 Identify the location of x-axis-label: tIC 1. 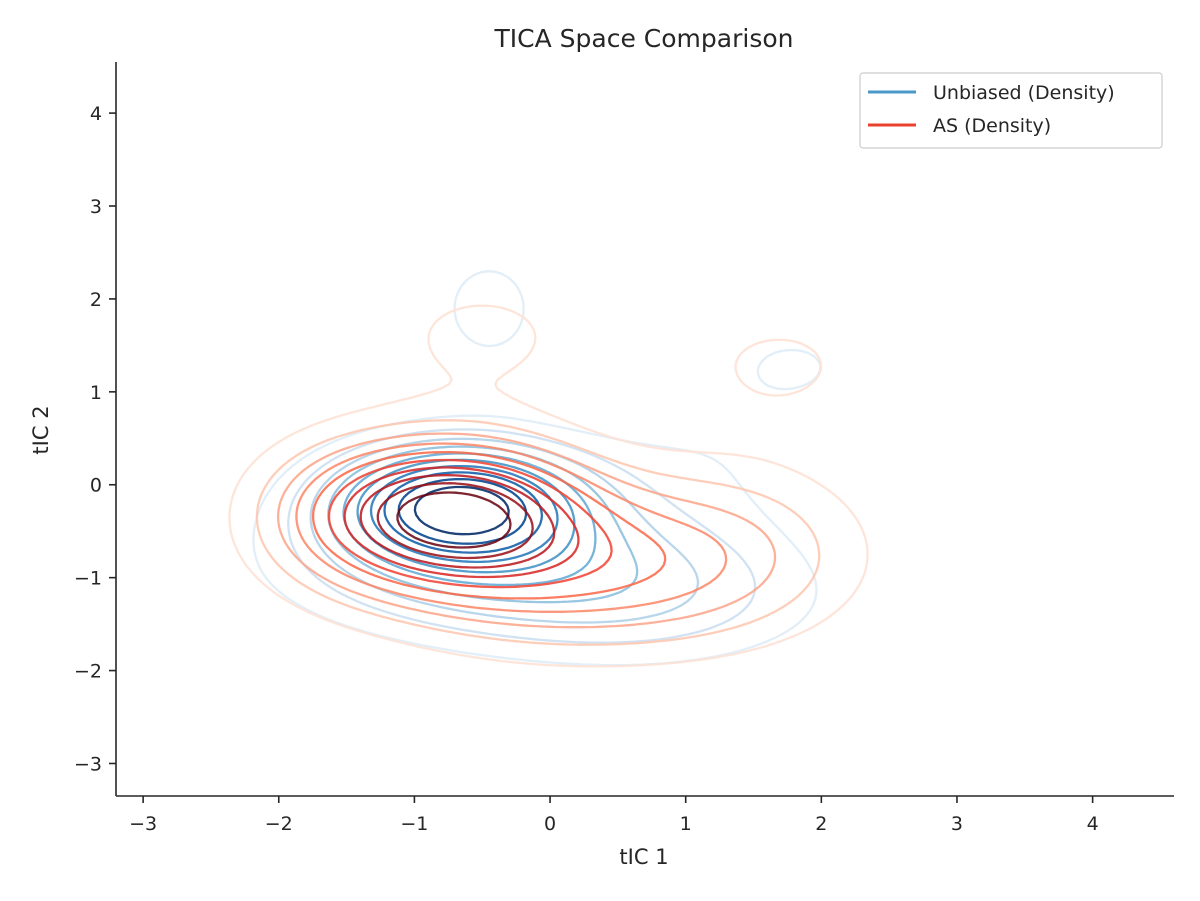
(643, 857).